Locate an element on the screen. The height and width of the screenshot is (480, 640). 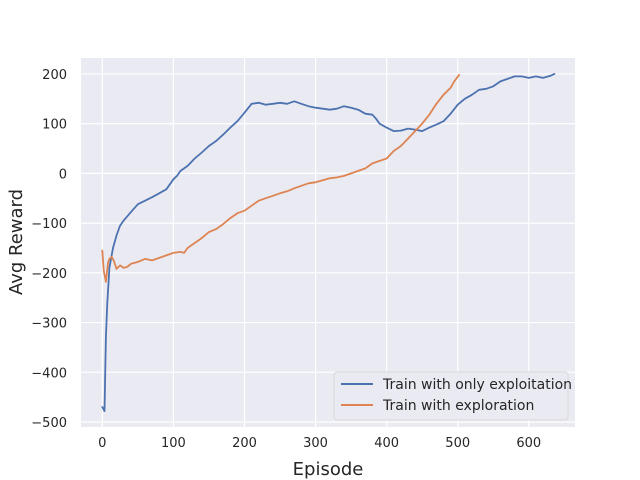
x-tick-label: 600 is located at coordinates (528, 443).